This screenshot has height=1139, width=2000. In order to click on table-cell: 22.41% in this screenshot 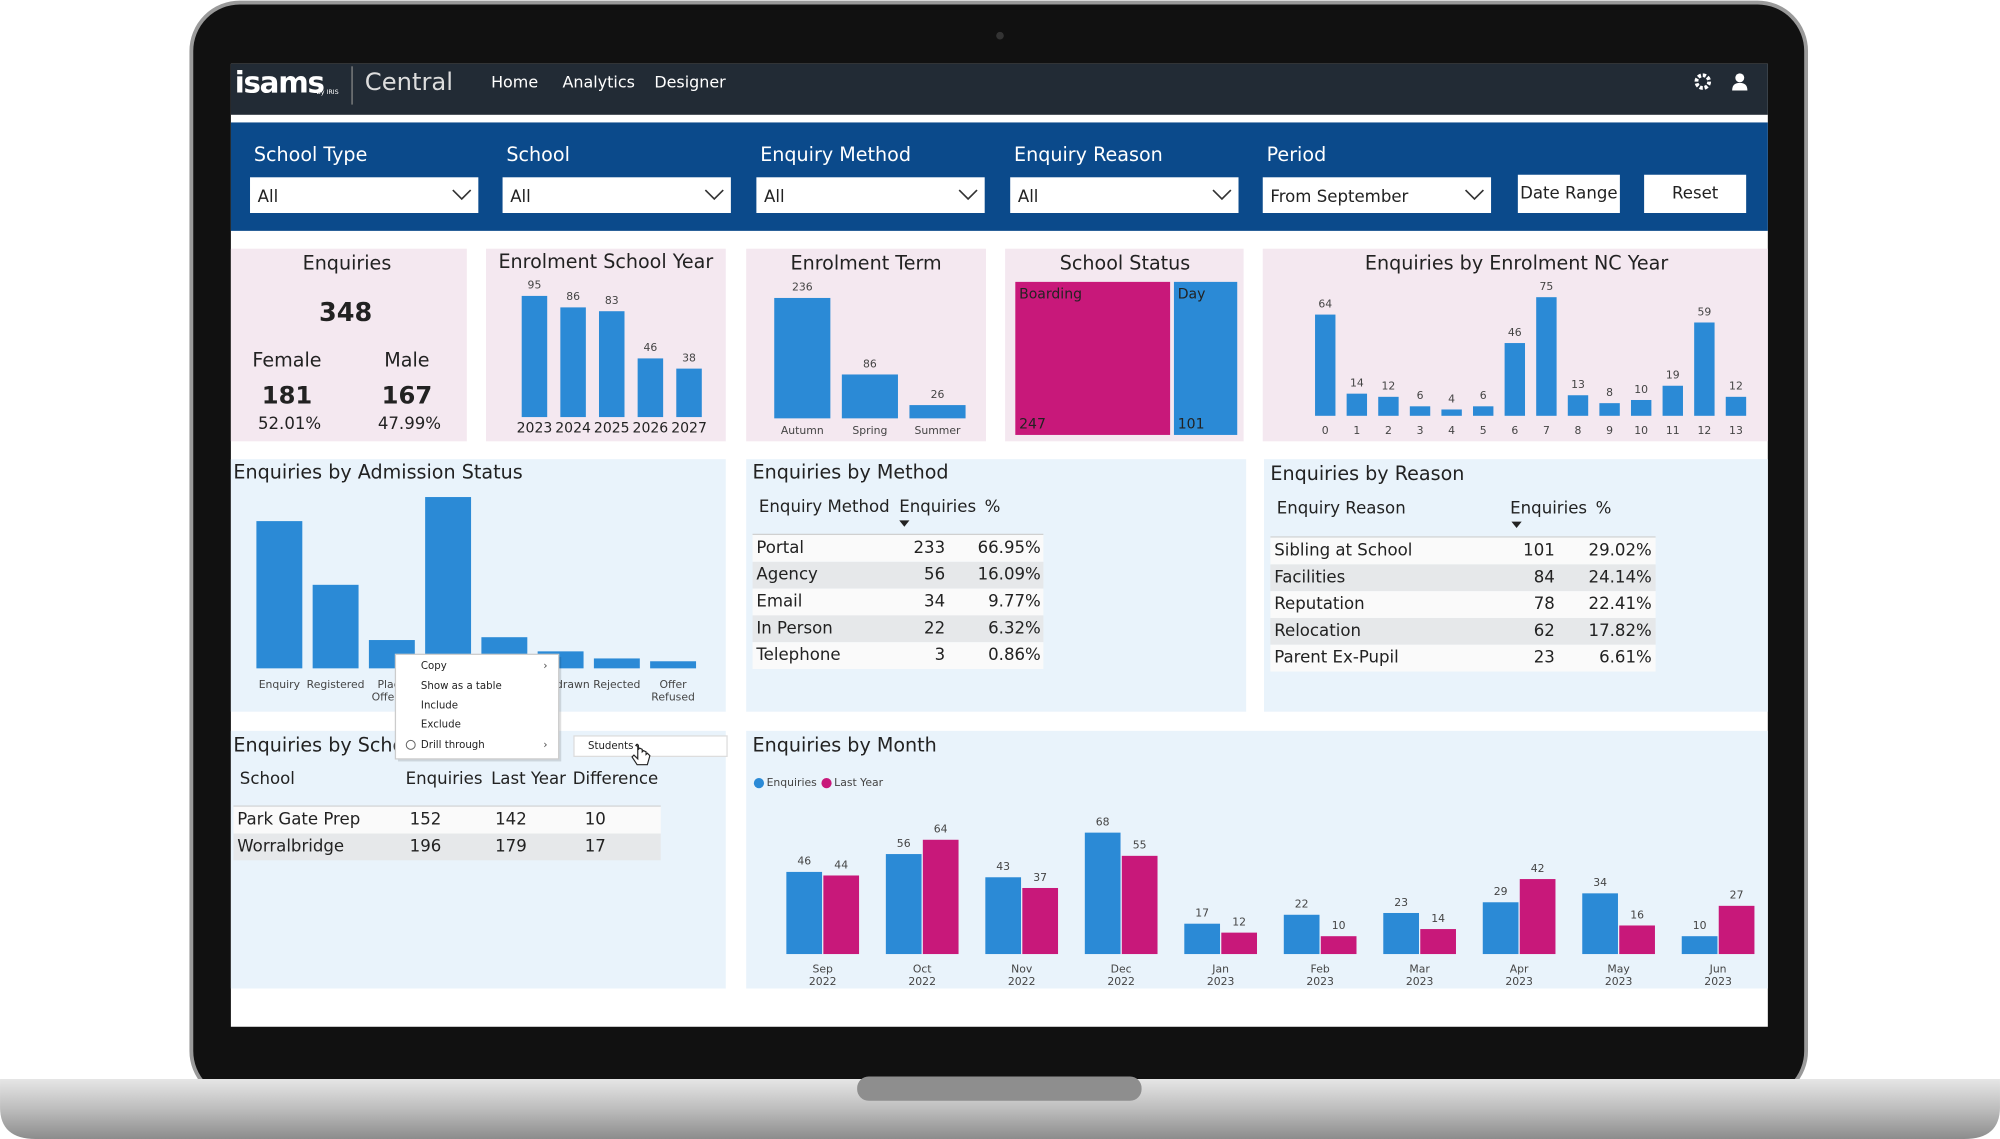, I will do `click(1620, 603)`.